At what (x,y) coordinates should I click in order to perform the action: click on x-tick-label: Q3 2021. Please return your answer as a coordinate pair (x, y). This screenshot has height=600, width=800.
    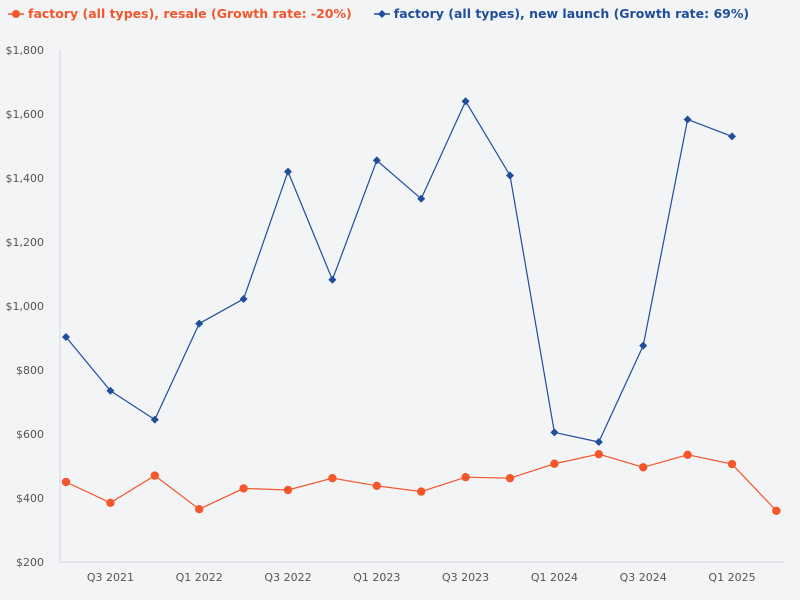
    Looking at the image, I should click on (110, 577).